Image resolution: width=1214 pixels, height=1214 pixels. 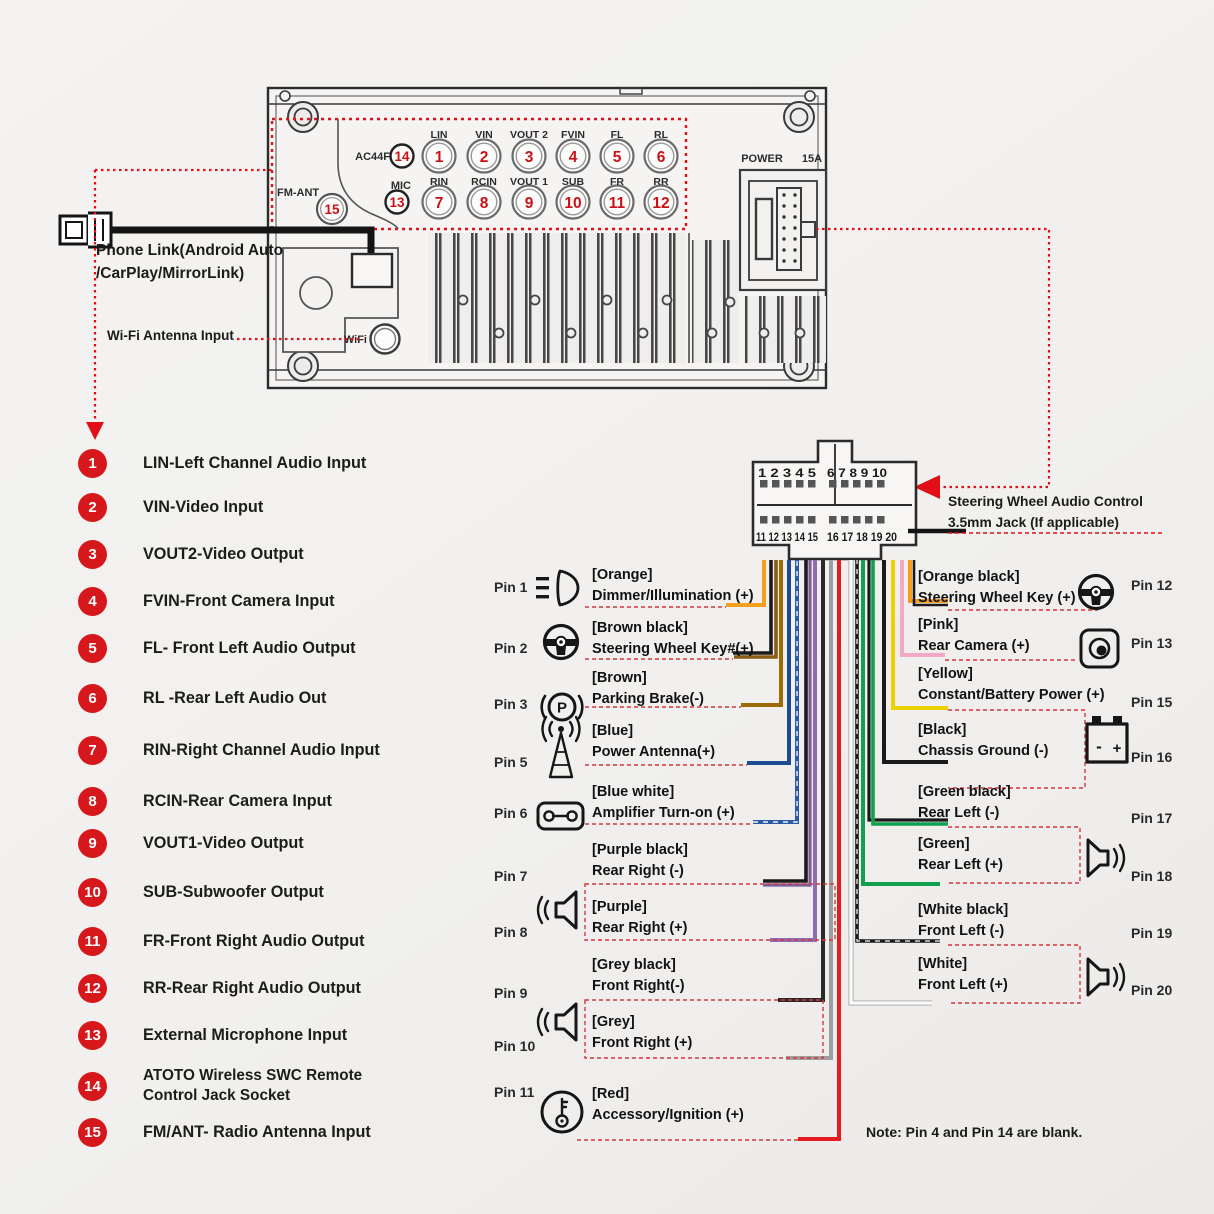 What do you see at coordinates (562, 707) in the screenshot?
I see `parking-brake-icon: P` at bounding box center [562, 707].